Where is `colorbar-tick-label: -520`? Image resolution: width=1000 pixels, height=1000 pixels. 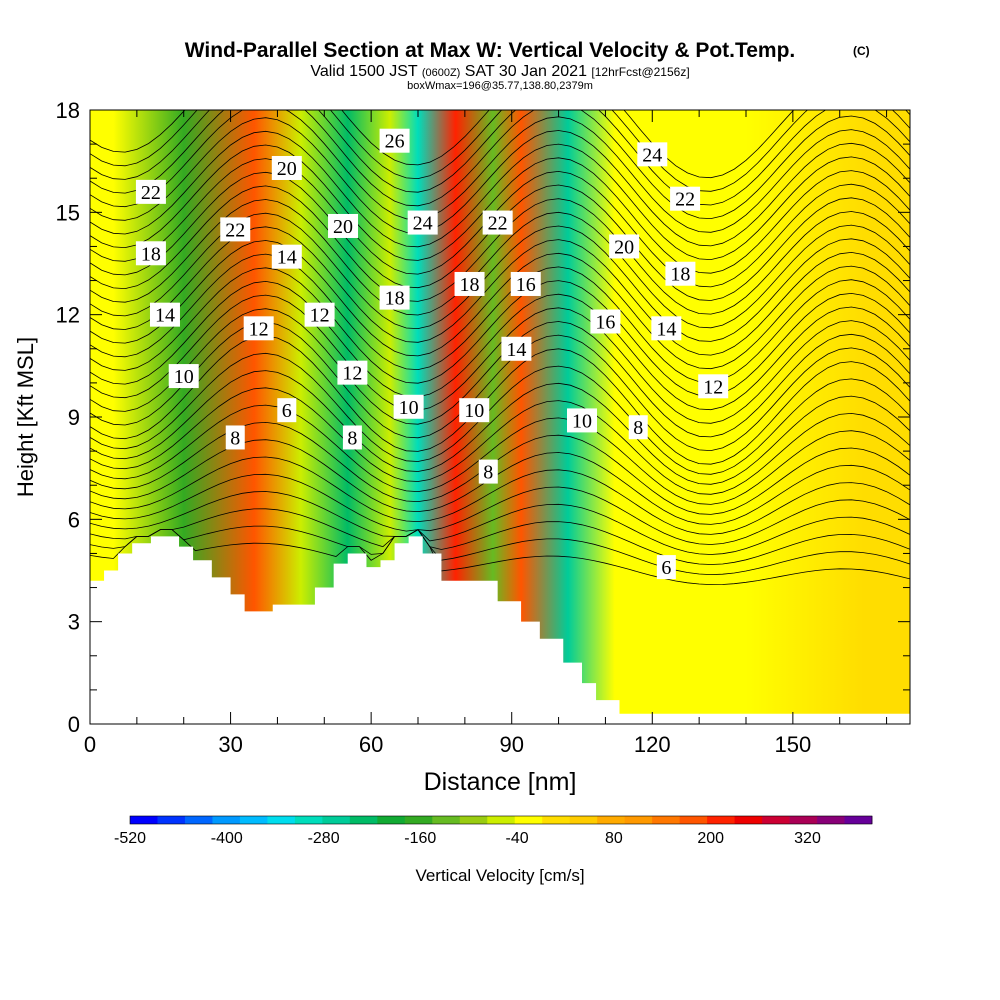
colorbar-tick-label: -520 is located at coordinates (130, 838).